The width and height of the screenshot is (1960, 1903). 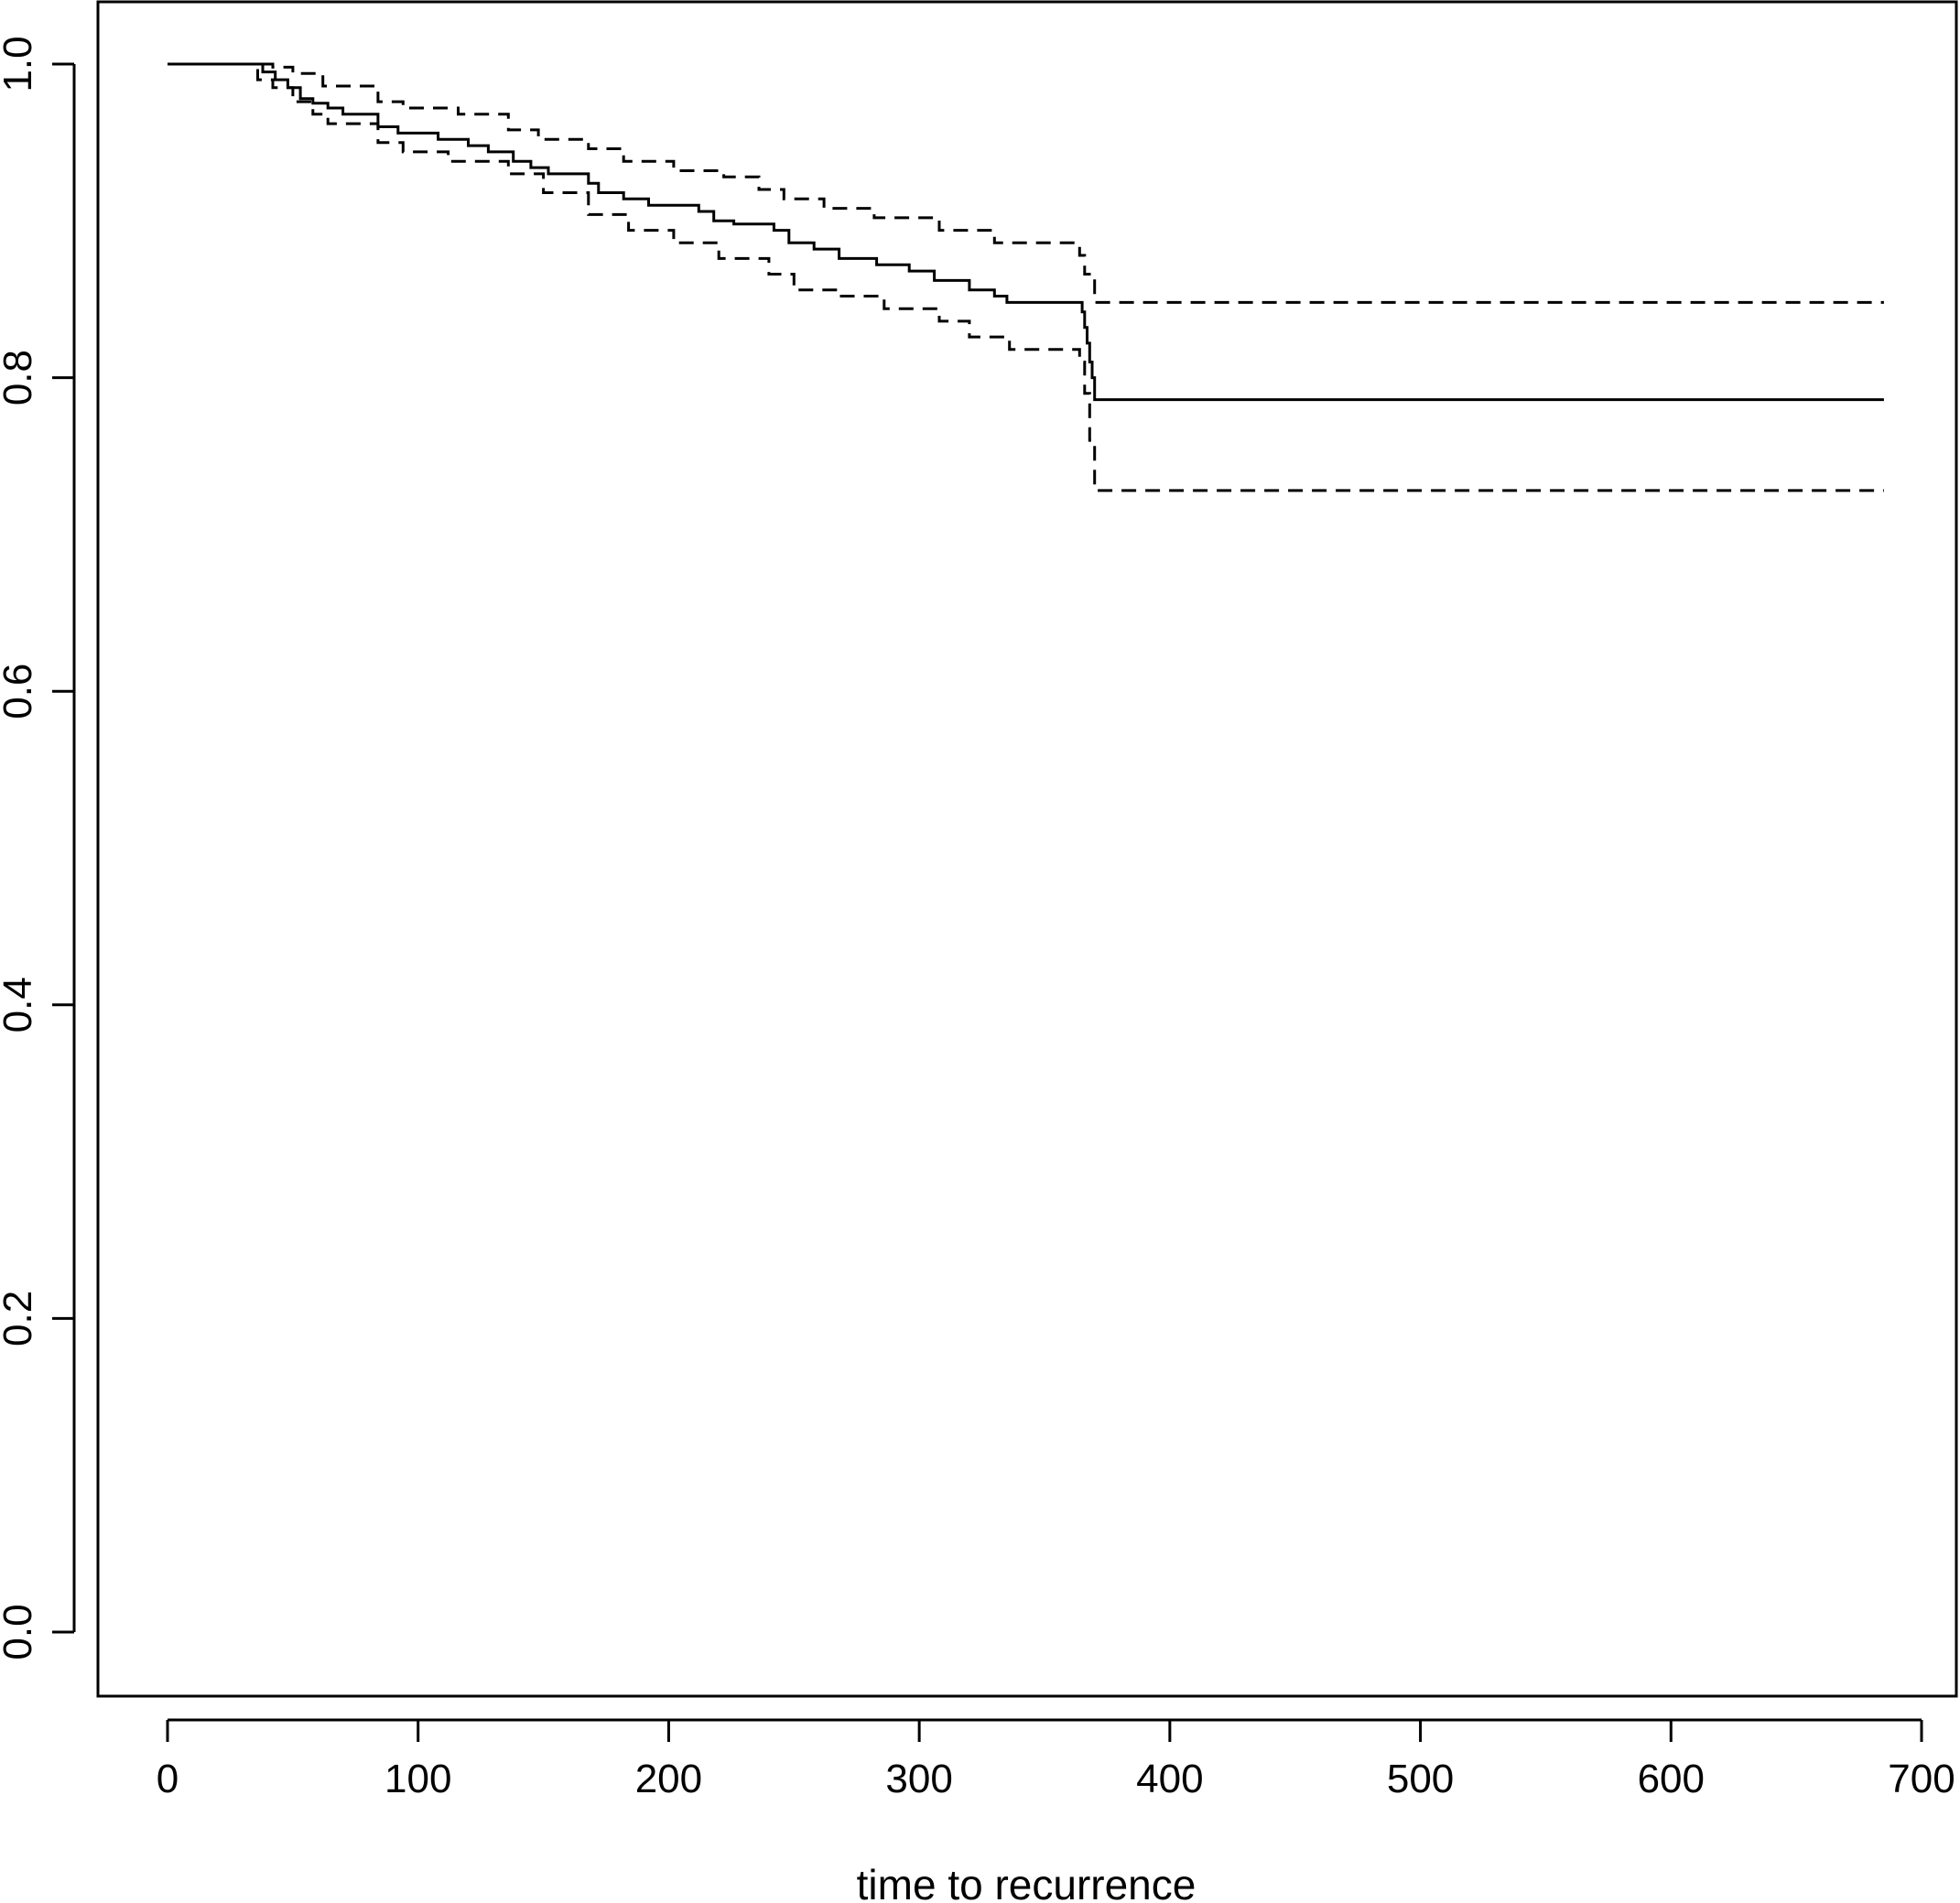 What do you see at coordinates (20, 377) in the screenshot?
I see `y-tick-label: 0.8` at bounding box center [20, 377].